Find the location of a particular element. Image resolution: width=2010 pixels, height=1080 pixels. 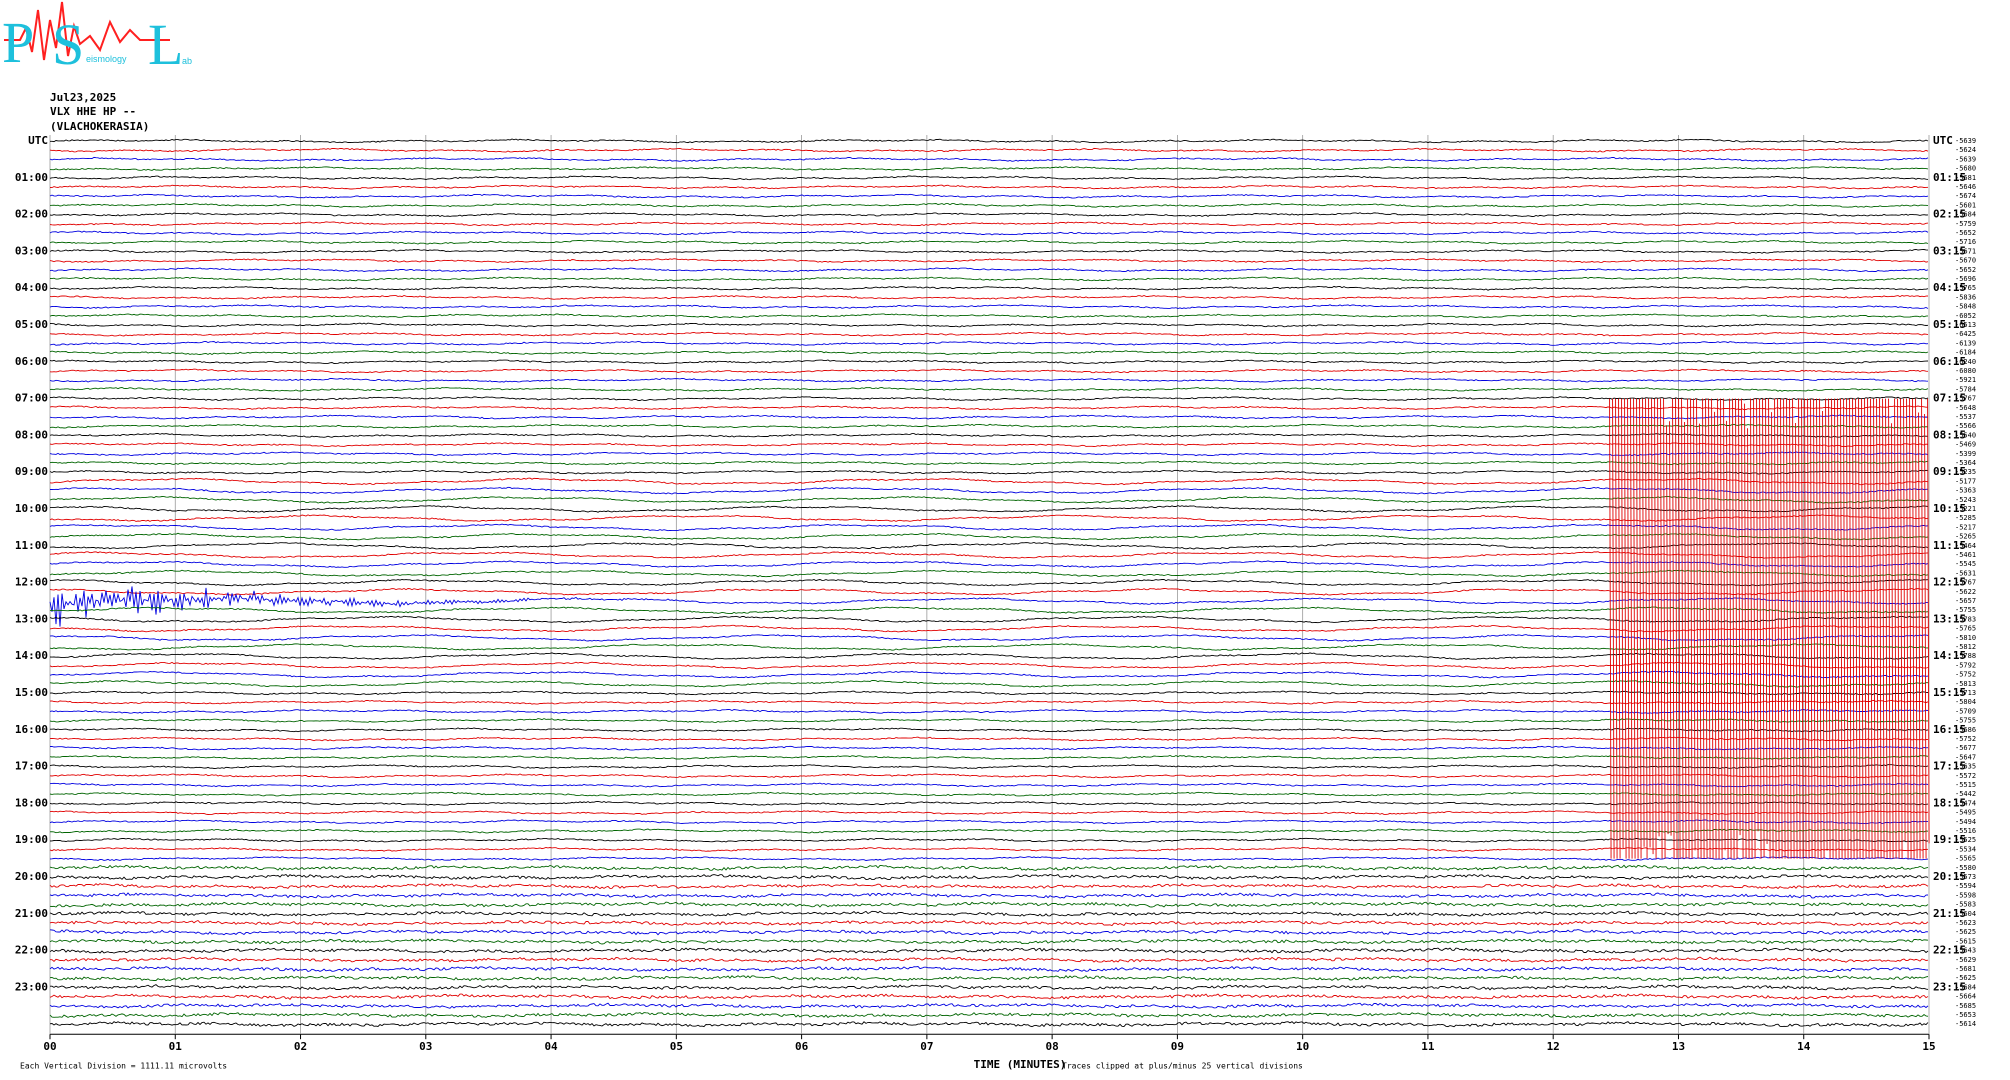

offset-label: -5647 is located at coordinates (1965, 757).